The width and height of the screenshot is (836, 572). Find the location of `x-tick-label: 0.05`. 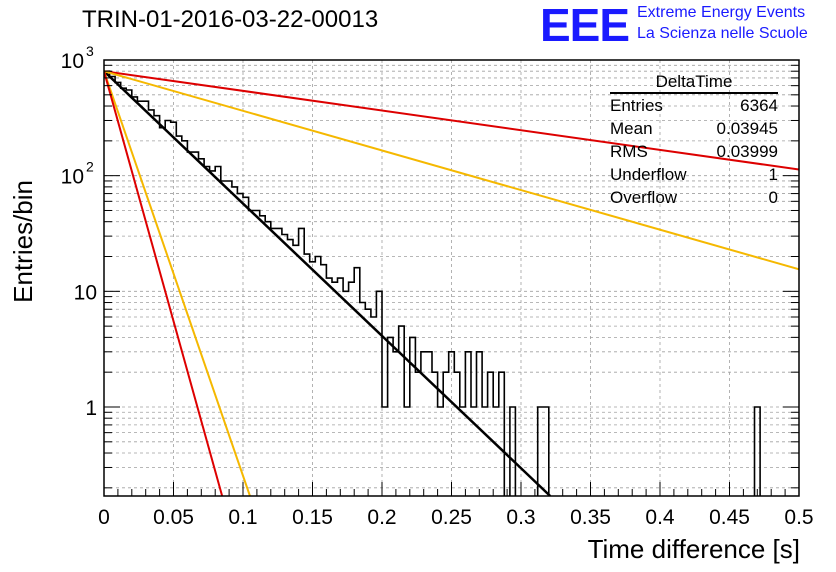

x-tick-label: 0.05 is located at coordinates (173, 517).